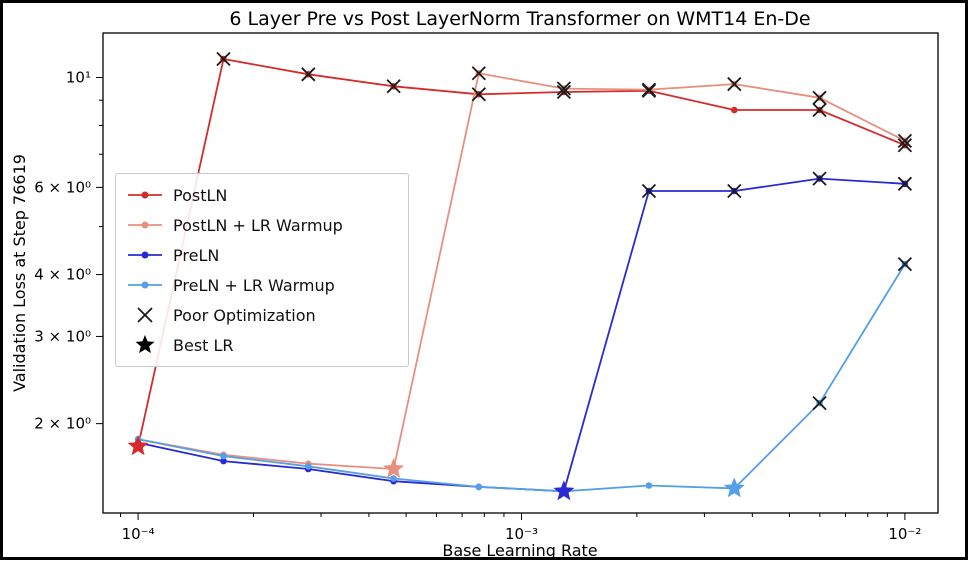 The width and height of the screenshot is (968, 563). I want to click on x-tick-label: 10⁻³, so click(521, 534).